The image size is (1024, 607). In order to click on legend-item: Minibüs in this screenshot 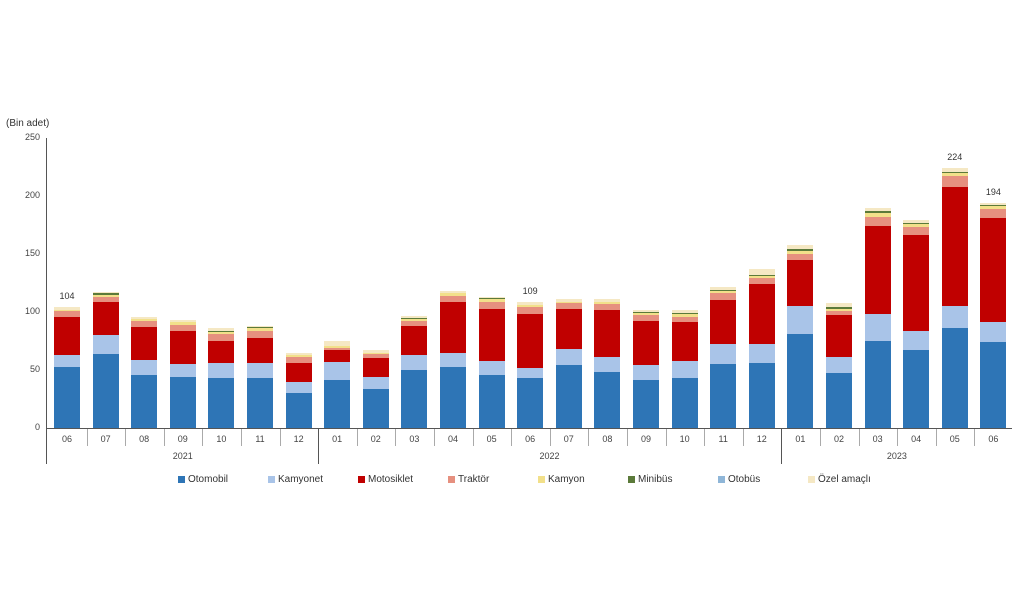, I will do `click(673, 479)`.